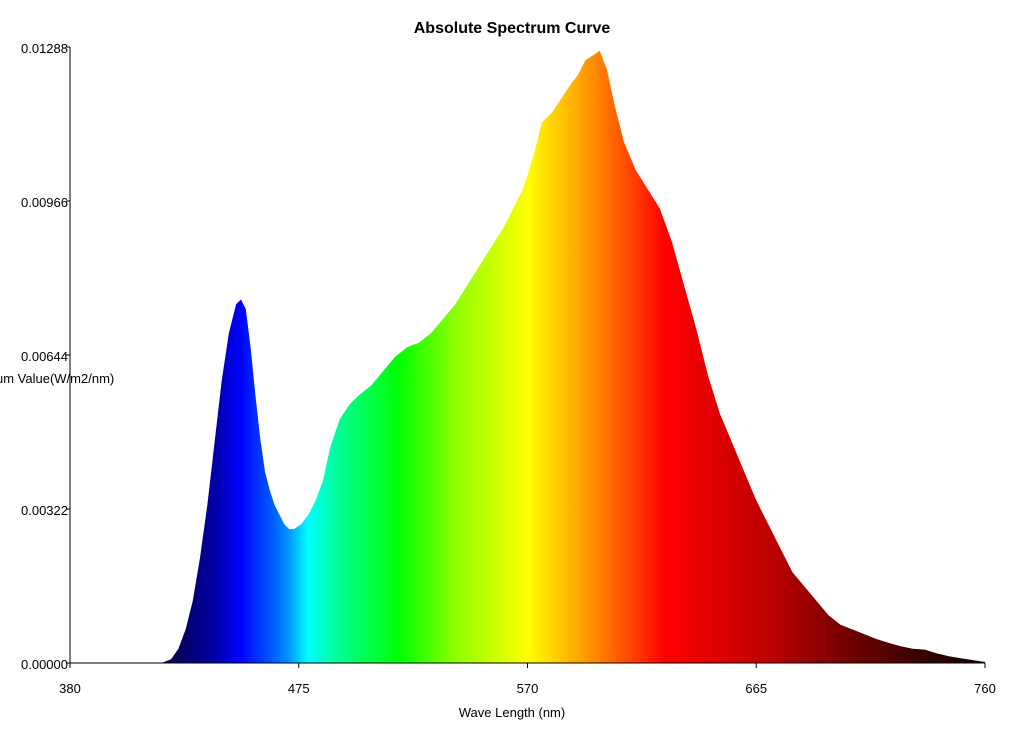 The image size is (1024, 732). What do you see at coordinates (70, 688) in the screenshot?
I see `x-tick-label: 380` at bounding box center [70, 688].